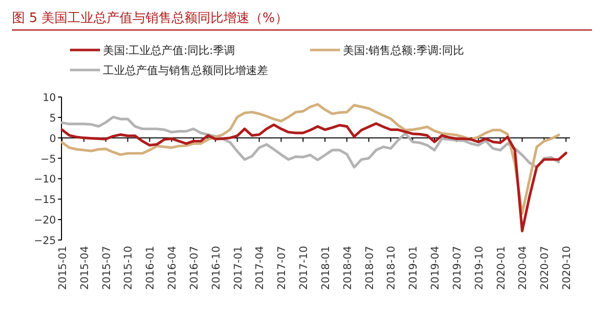 The width and height of the screenshot is (600, 330). What do you see at coordinates (45, 241) in the screenshot?
I see `y-tick-label: −25` at bounding box center [45, 241].